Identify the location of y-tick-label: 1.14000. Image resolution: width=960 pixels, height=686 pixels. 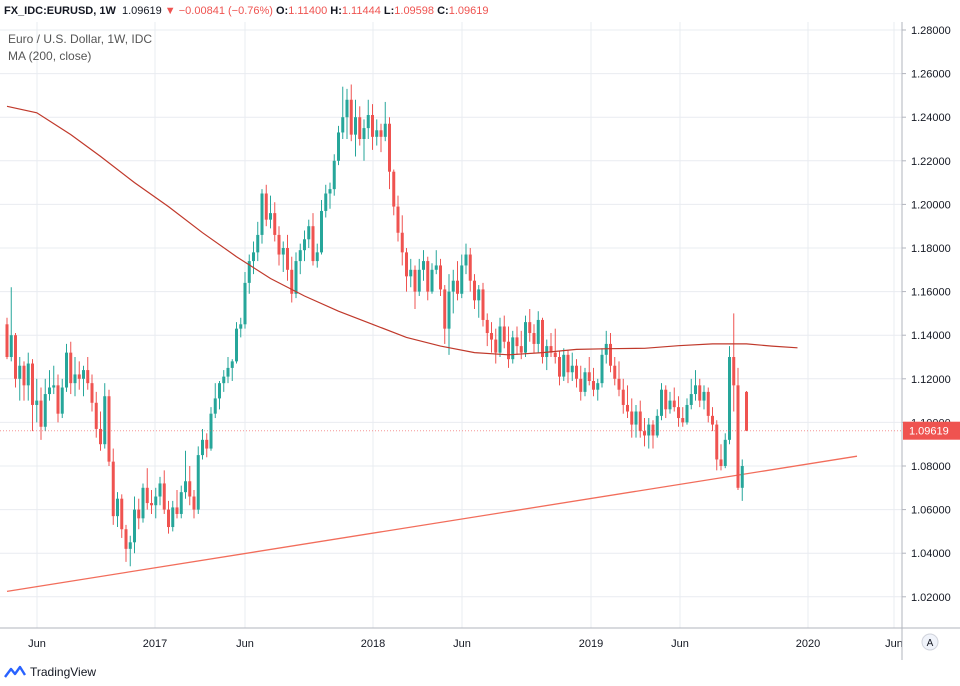
(931, 336).